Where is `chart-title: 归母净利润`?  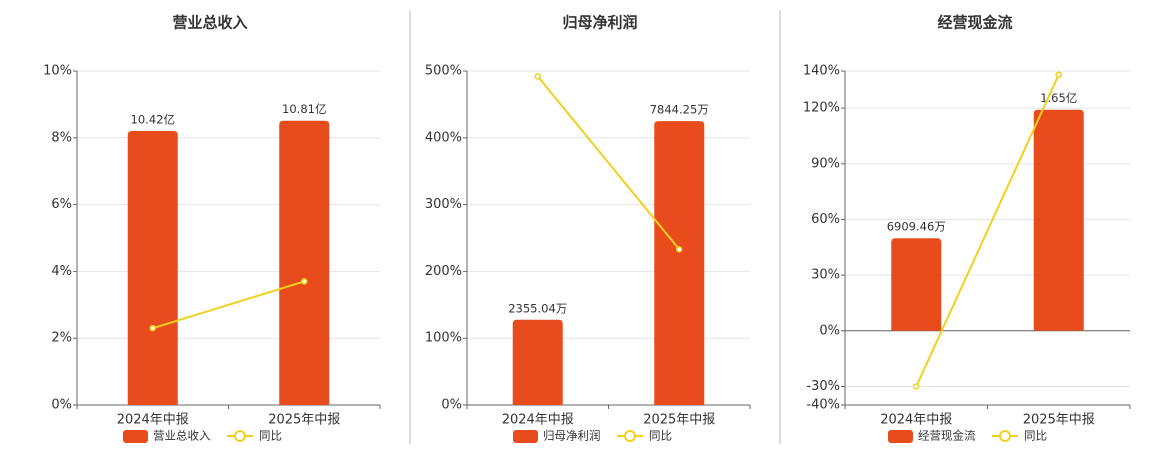
chart-title: 归母净利润 is located at coordinates (599, 23).